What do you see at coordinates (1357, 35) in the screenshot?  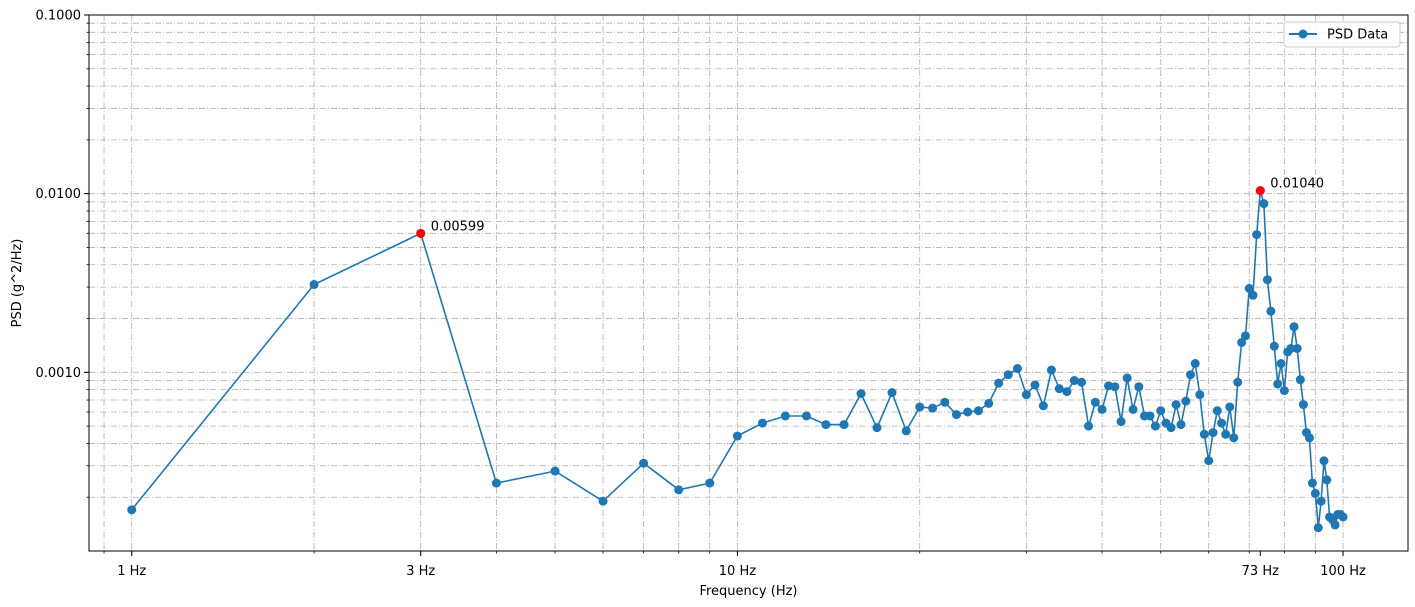 I see `legend-label: PSD Data` at bounding box center [1357, 35].